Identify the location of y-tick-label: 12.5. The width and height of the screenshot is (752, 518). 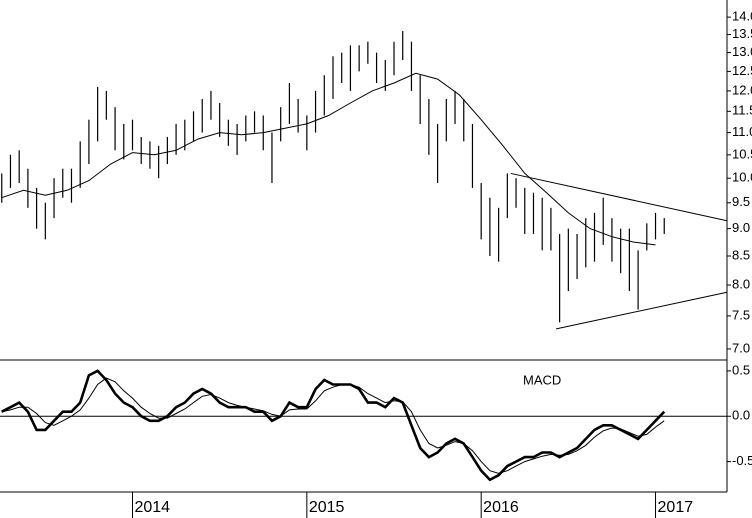
(742, 70).